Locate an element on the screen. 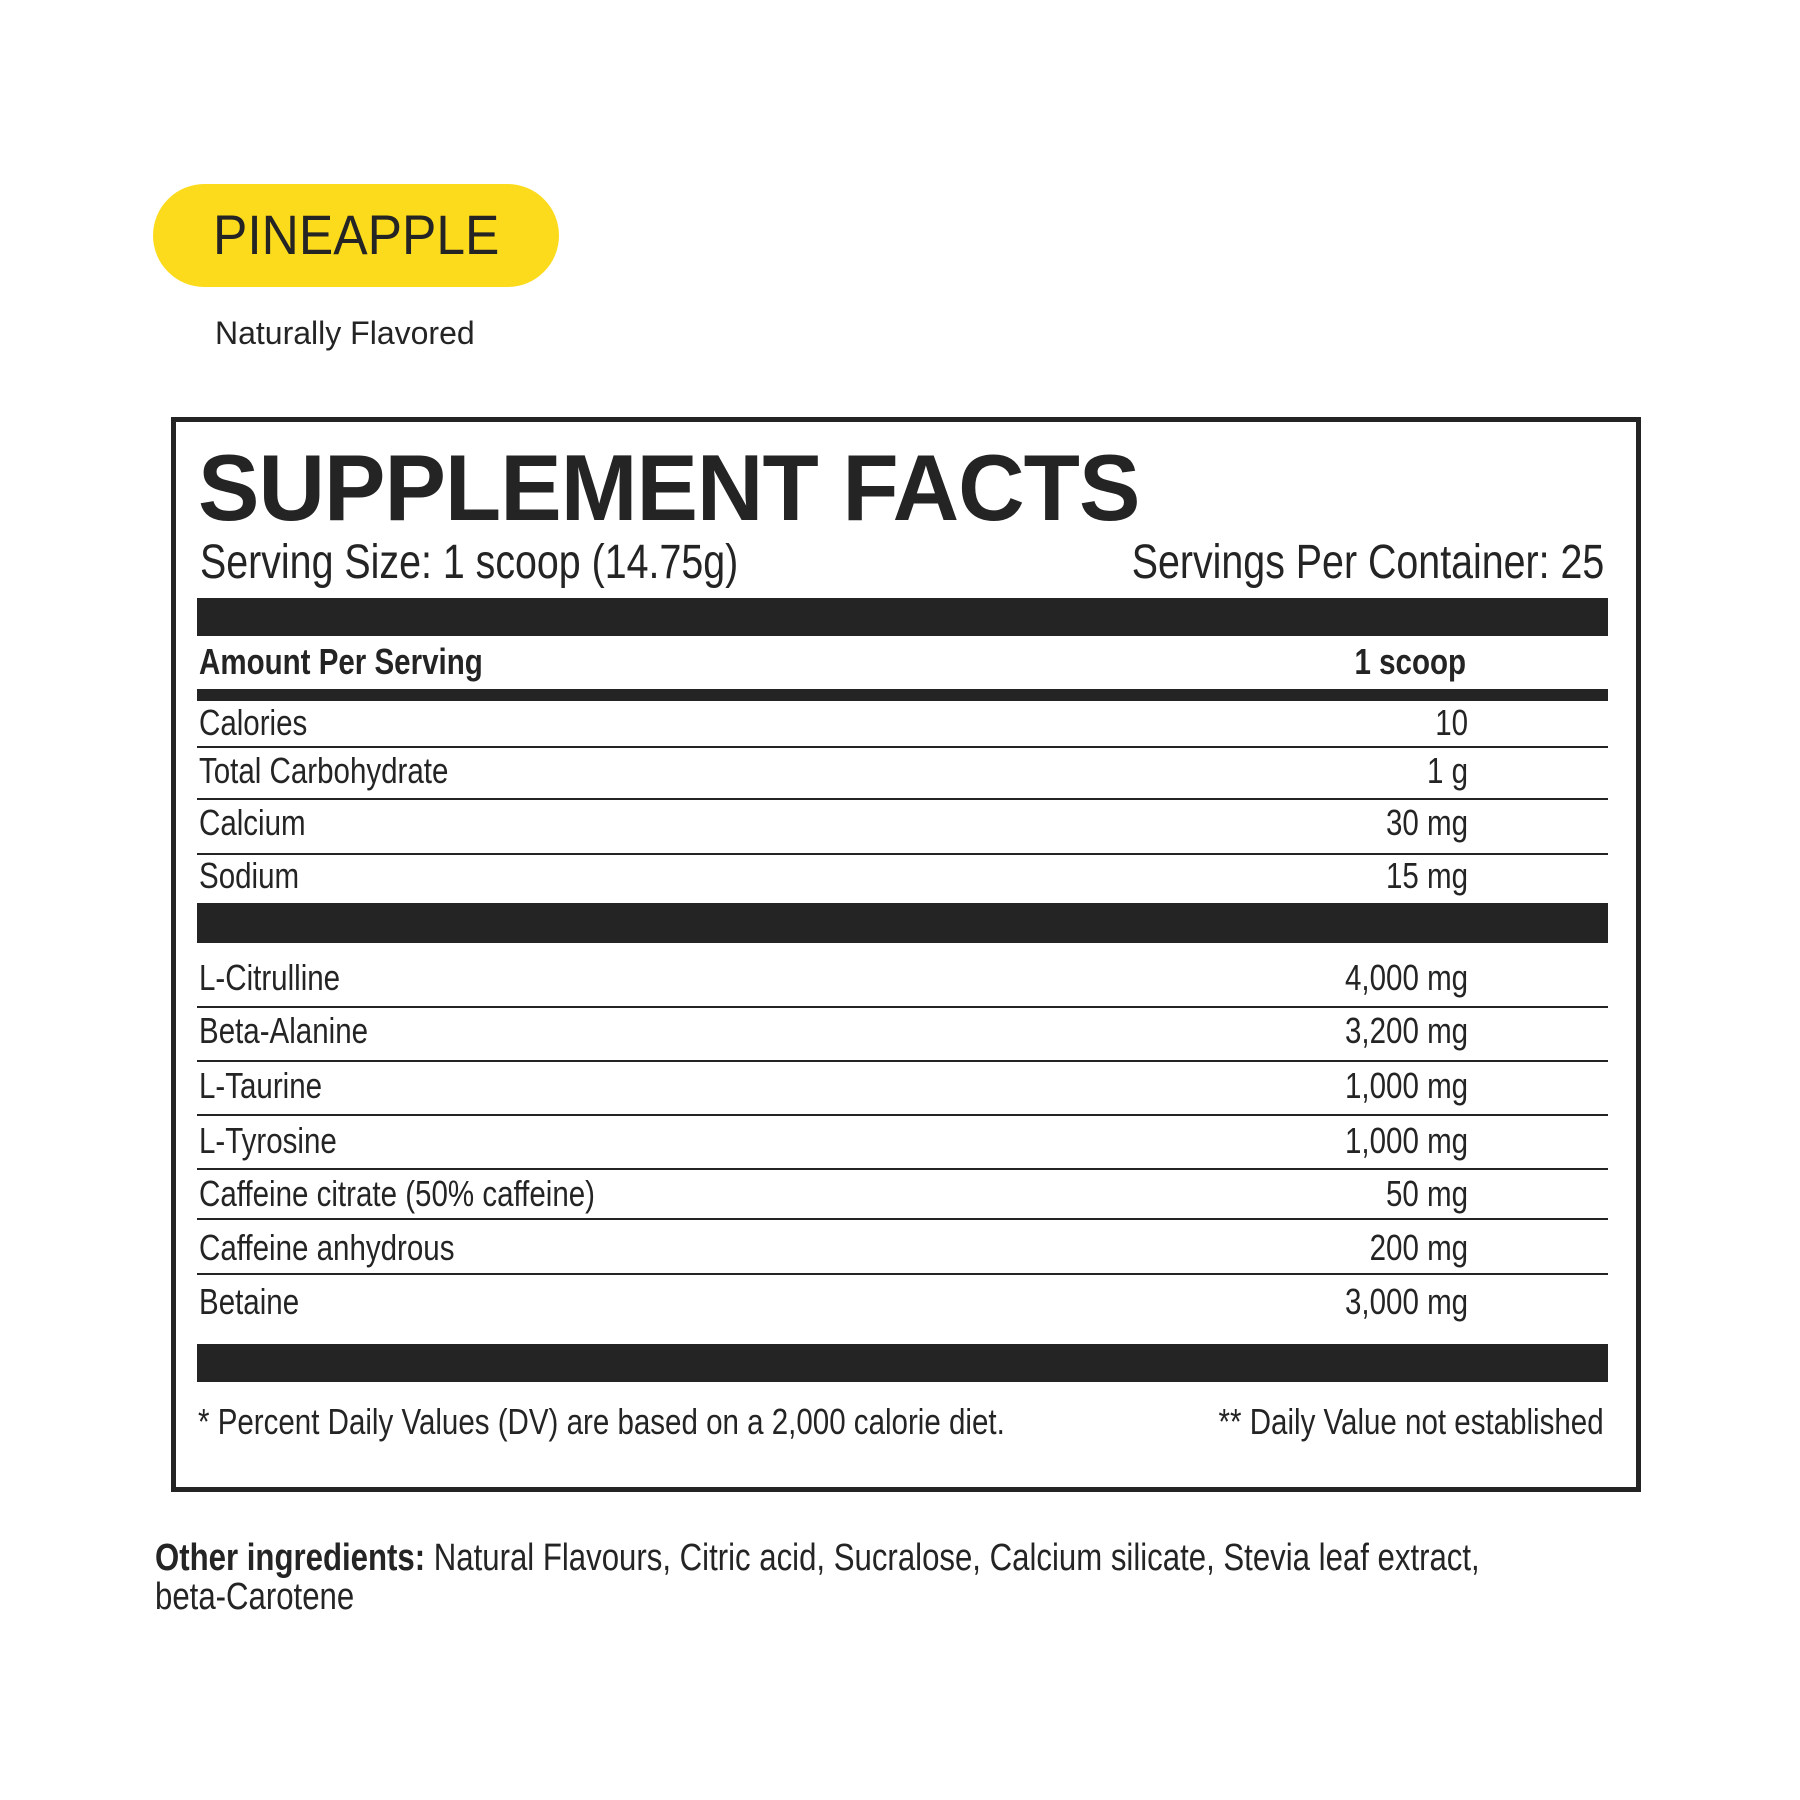 The width and height of the screenshot is (1800, 1800). row-name: L-Taurine is located at coordinates (261, 1085).